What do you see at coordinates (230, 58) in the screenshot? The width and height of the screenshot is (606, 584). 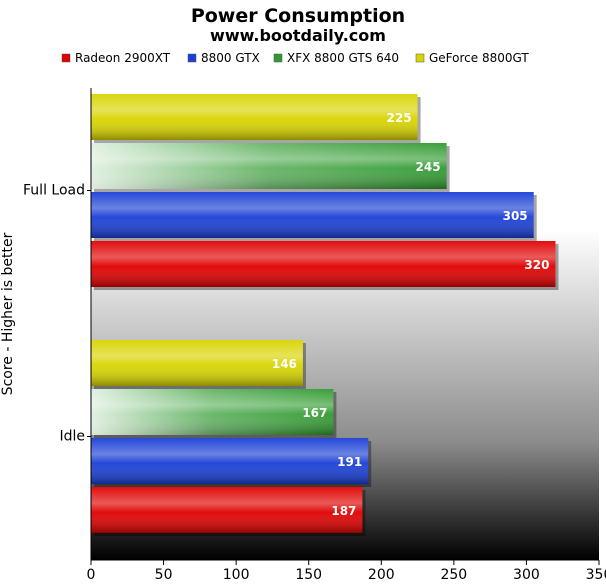 I see `legend-label: 8800 GTX` at bounding box center [230, 58].